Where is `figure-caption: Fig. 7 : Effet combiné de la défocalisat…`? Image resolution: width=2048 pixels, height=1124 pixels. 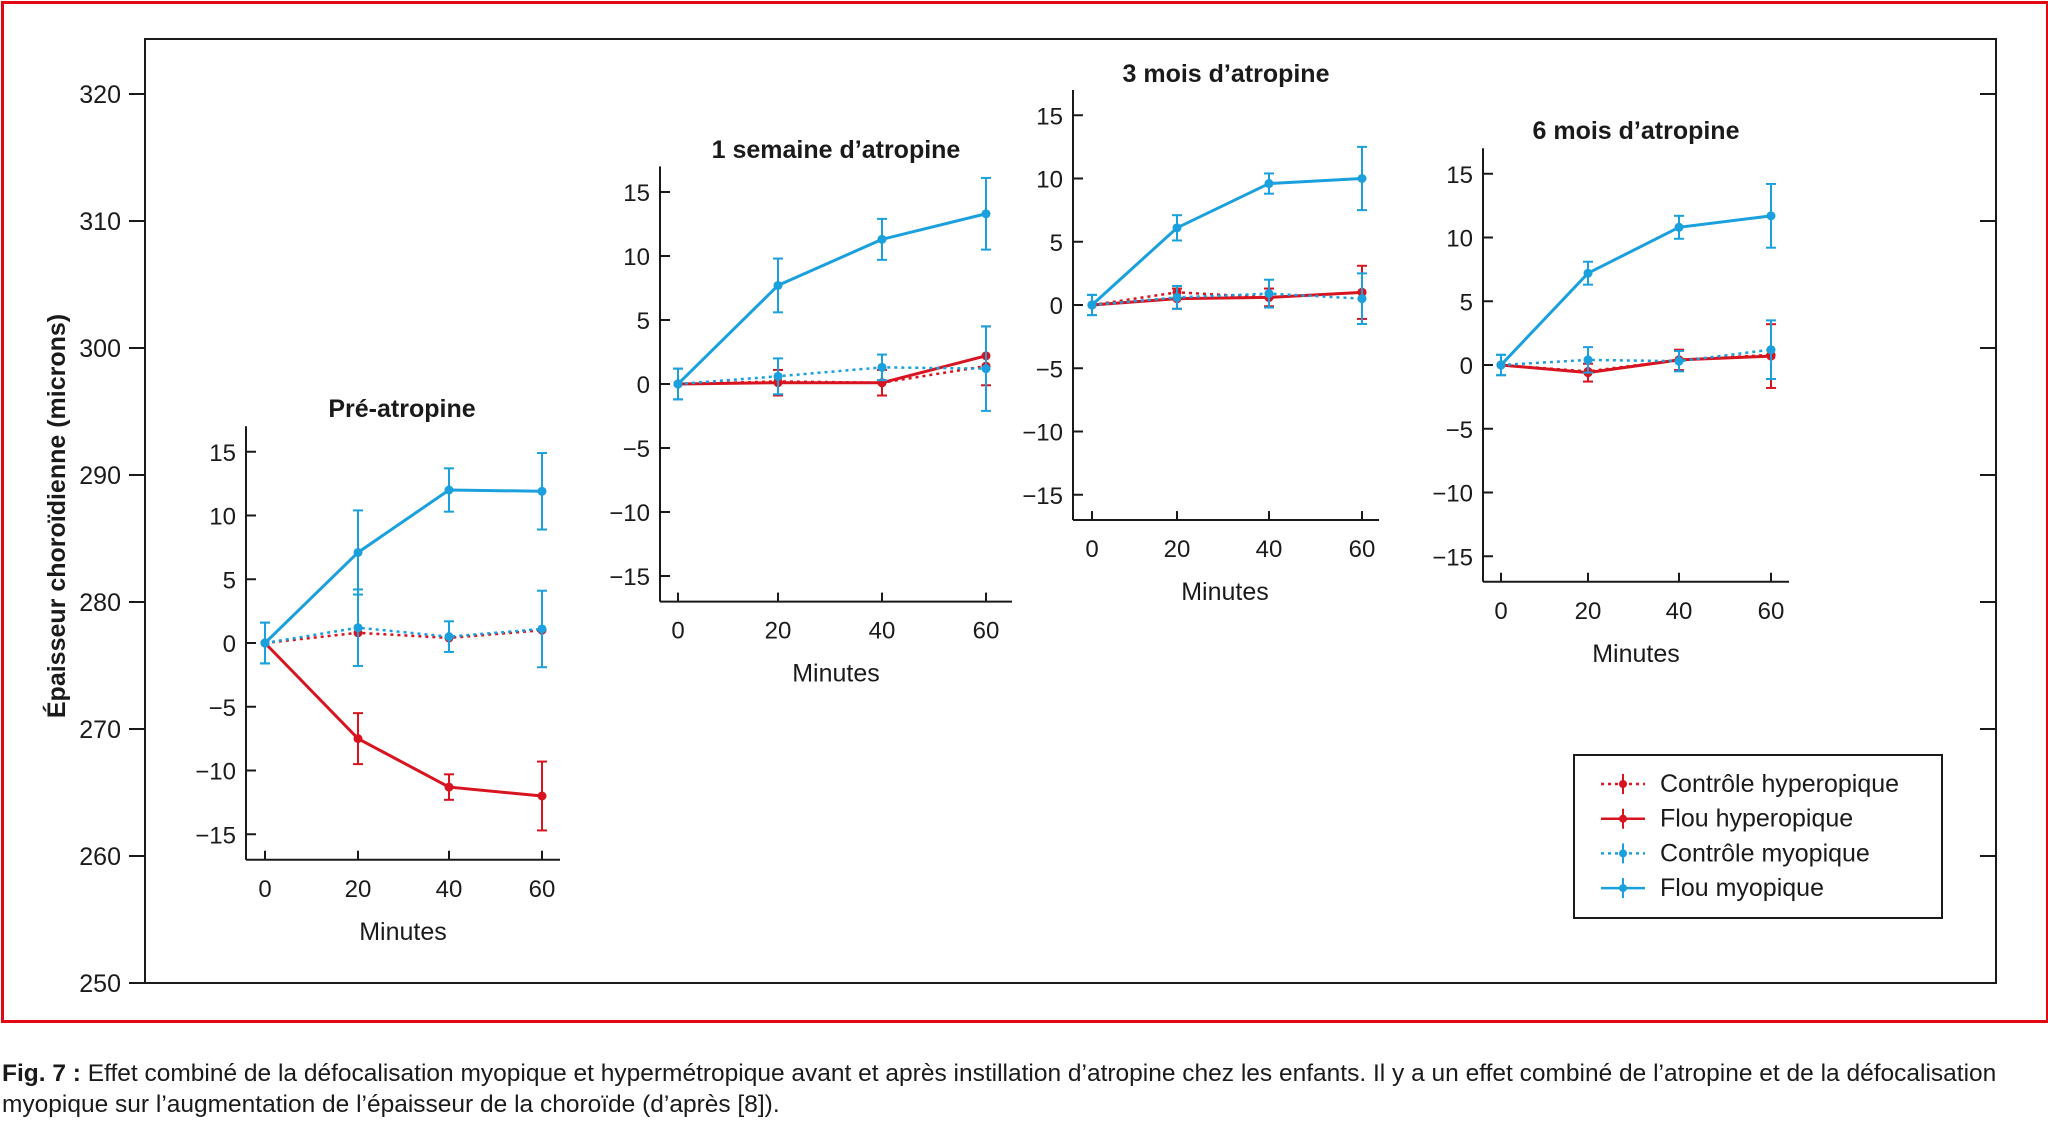
figure-caption: Fig. 7 : Effet combiné de la défocalisat… is located at coordinates (1024, 1089).